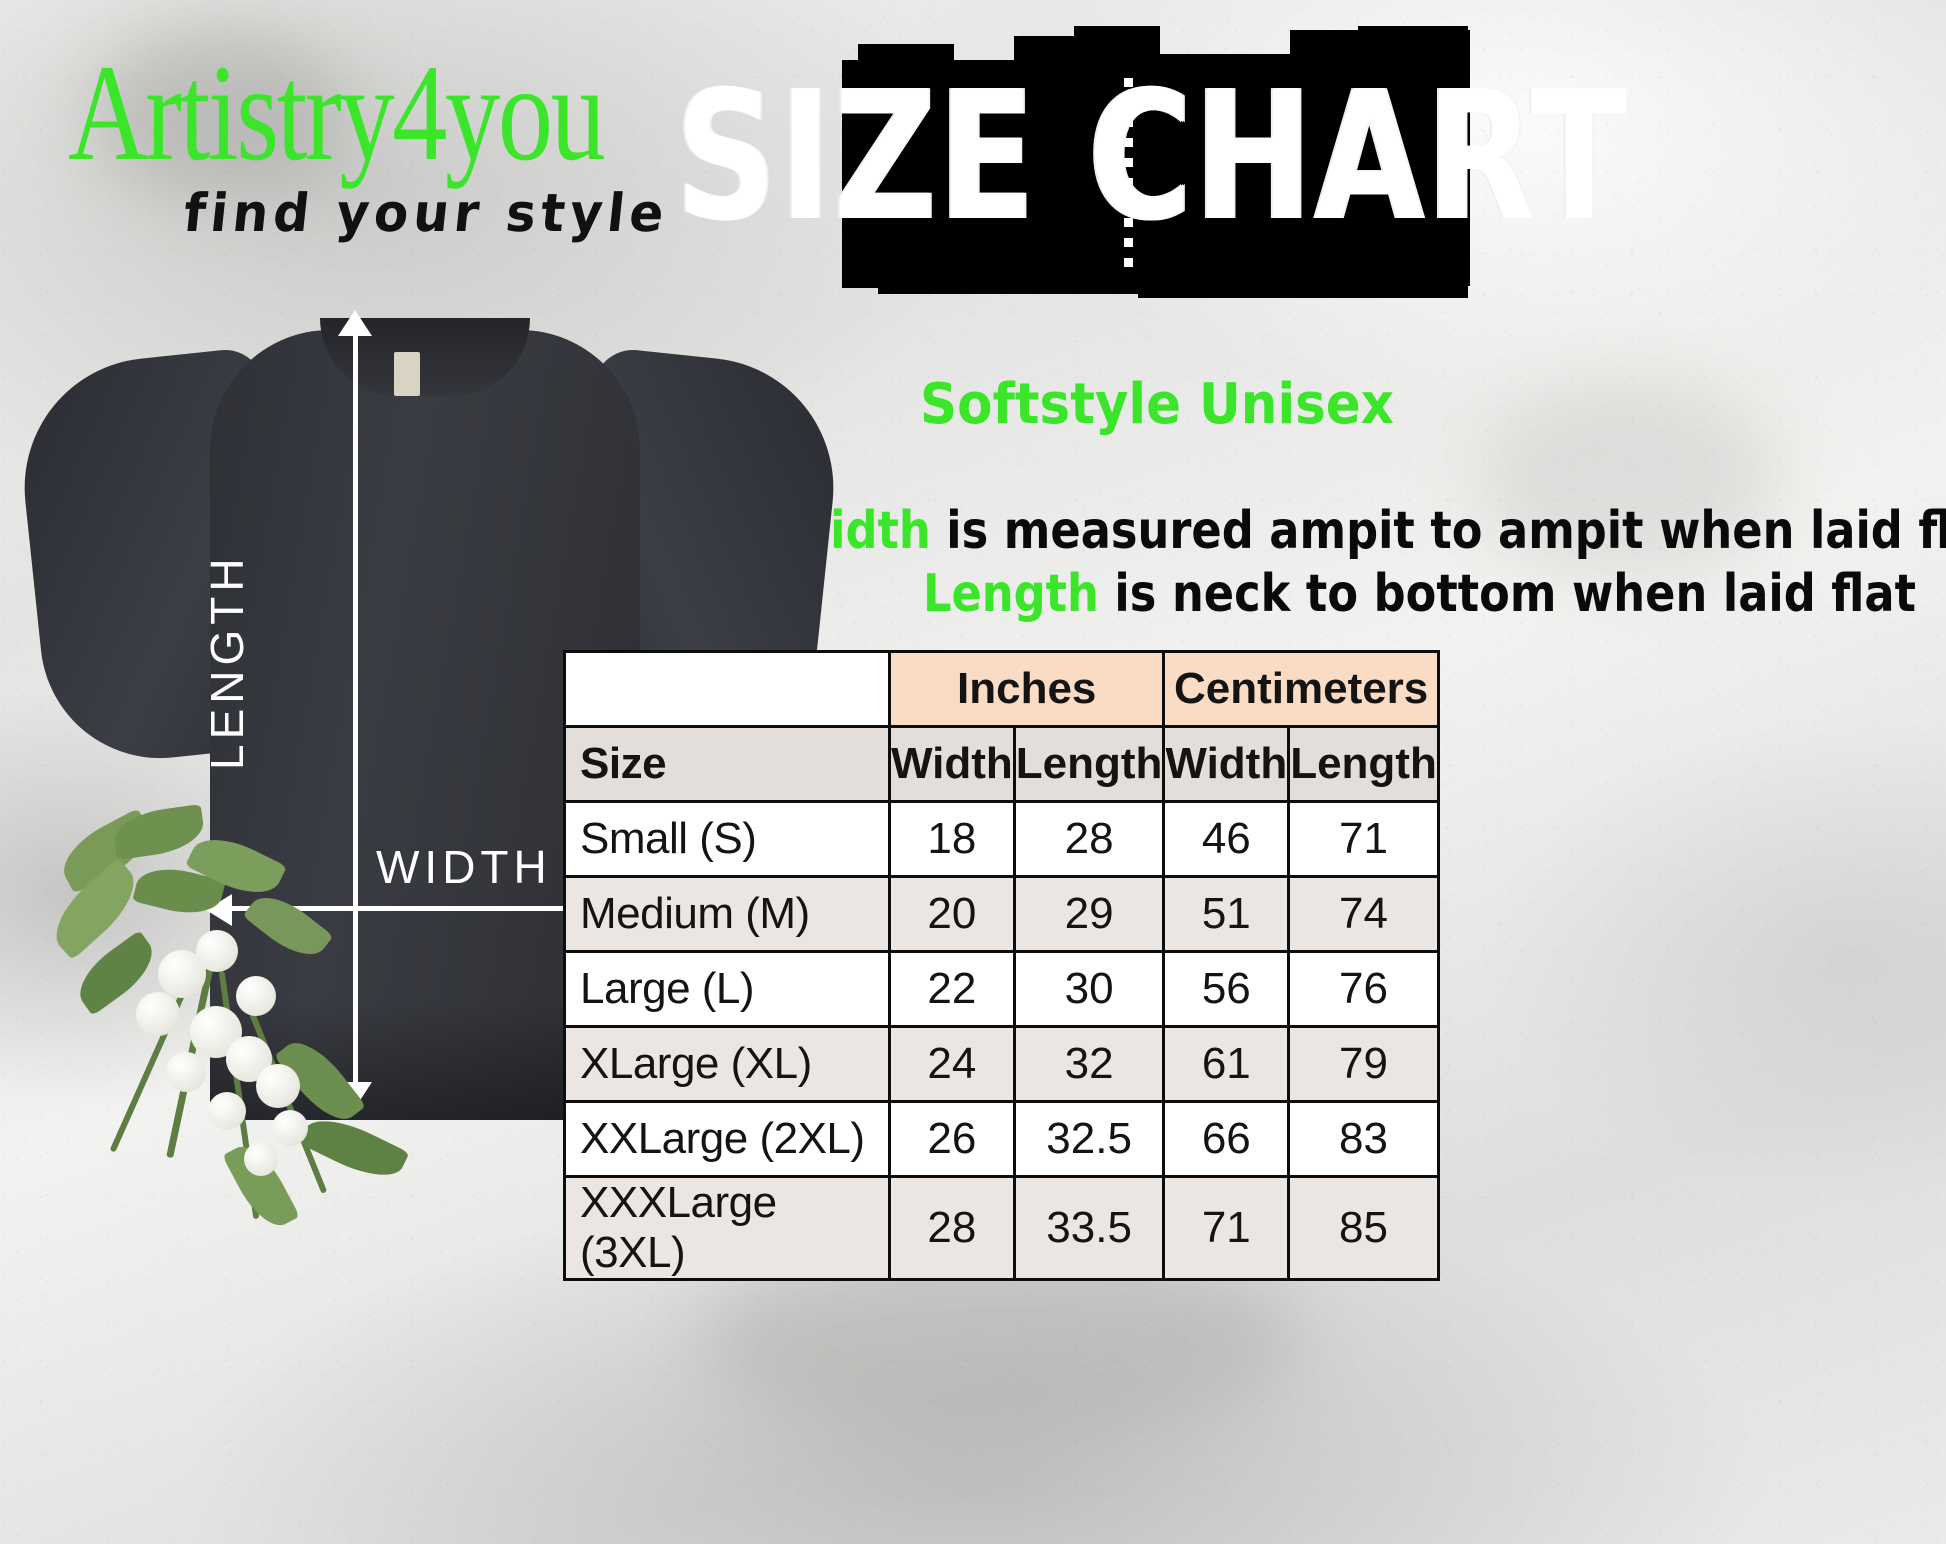  Describe the element at coordinates (1089, 1228) in the screenshot. I see `cell-in-length: 33.5` at that location.